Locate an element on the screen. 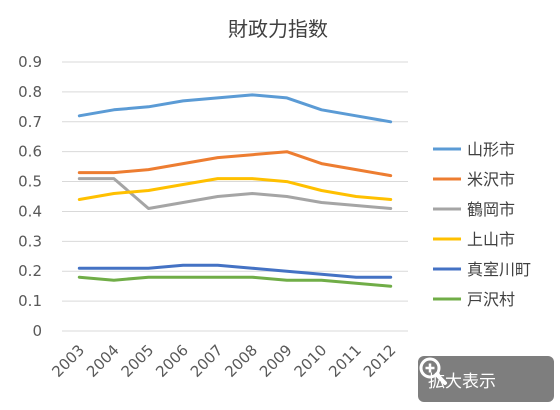 The image size is (560, 410). y-tick-label: 0 is located at coordinates (37, 331).